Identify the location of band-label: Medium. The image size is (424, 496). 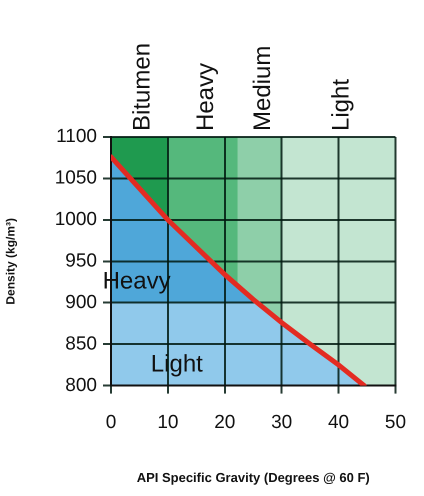
(262, 88).